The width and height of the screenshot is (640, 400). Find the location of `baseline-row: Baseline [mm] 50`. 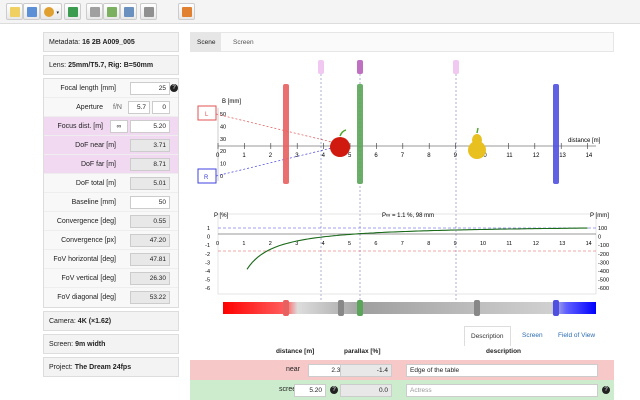

baseline-row: Baseline [mm] 50 is located at coordinates (111, 202).